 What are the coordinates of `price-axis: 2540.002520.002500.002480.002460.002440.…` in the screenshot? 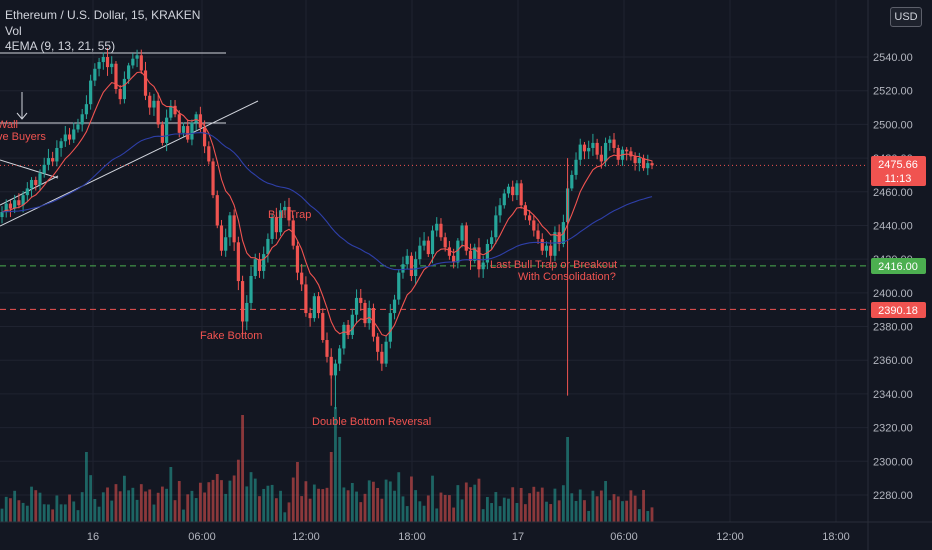 It's located at (890, 275).